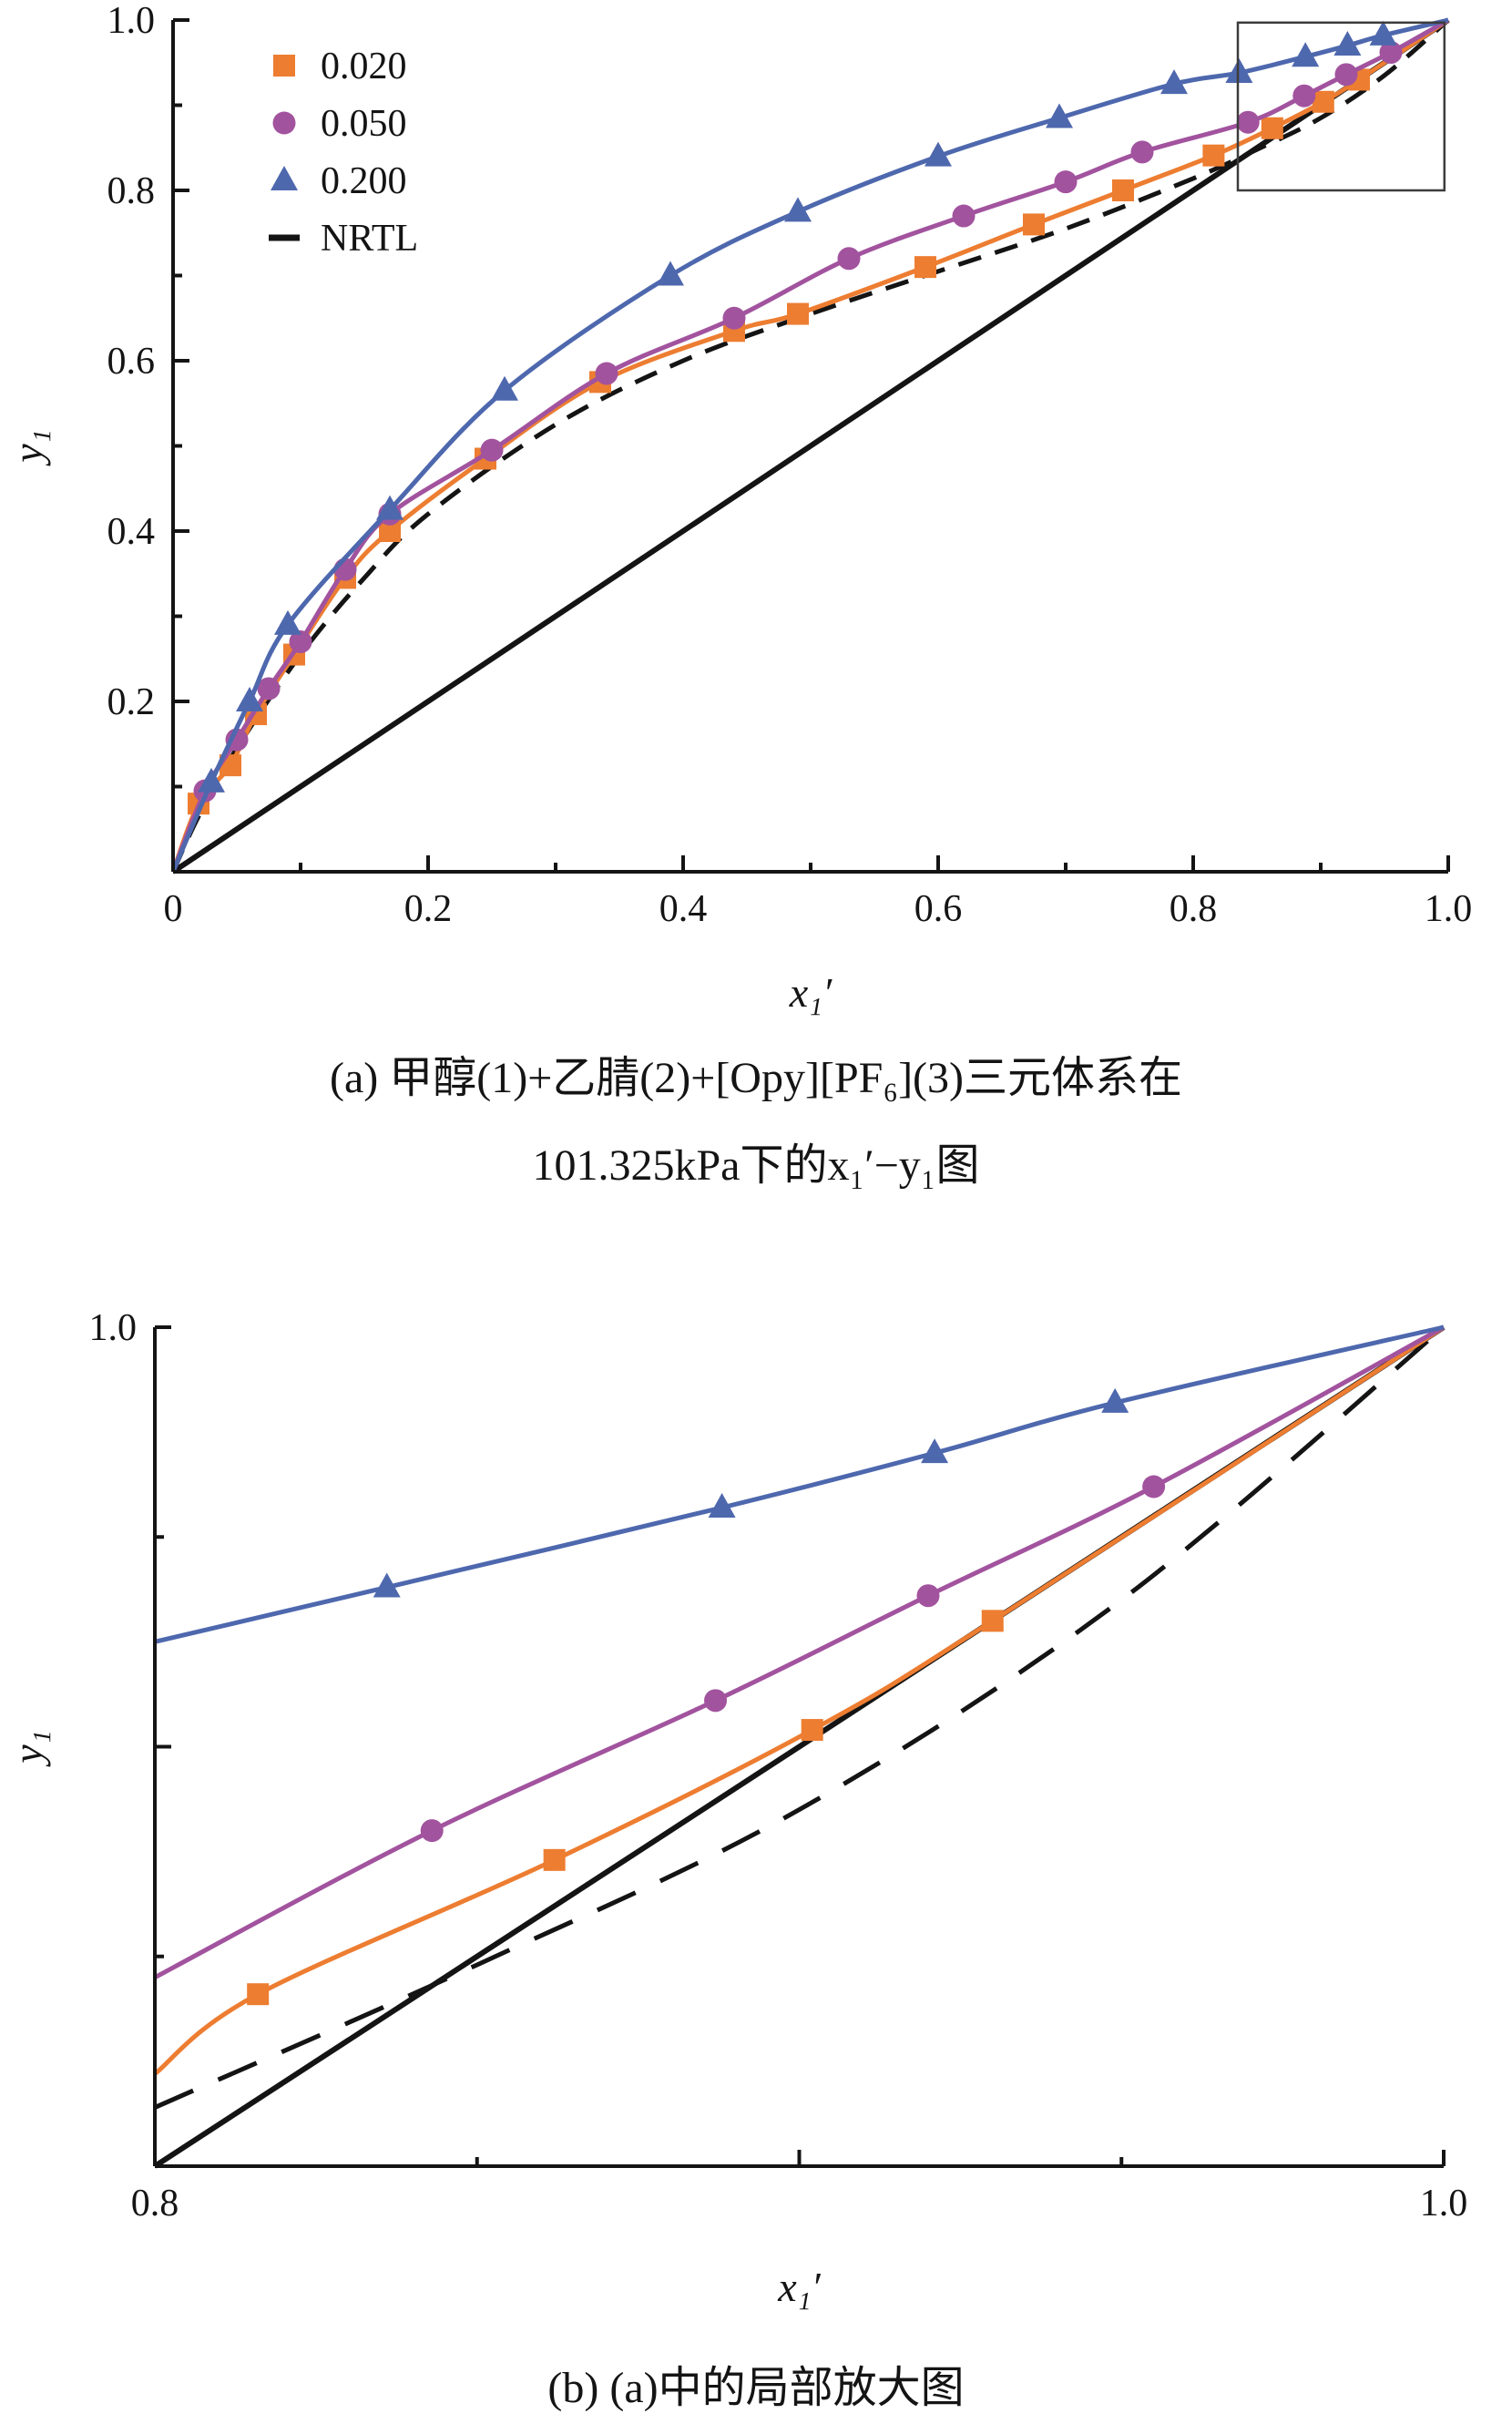  Describe the element at coordinates (364, 66) in the screenshot. I see `legend-label-0.020: 0.020` at that location.